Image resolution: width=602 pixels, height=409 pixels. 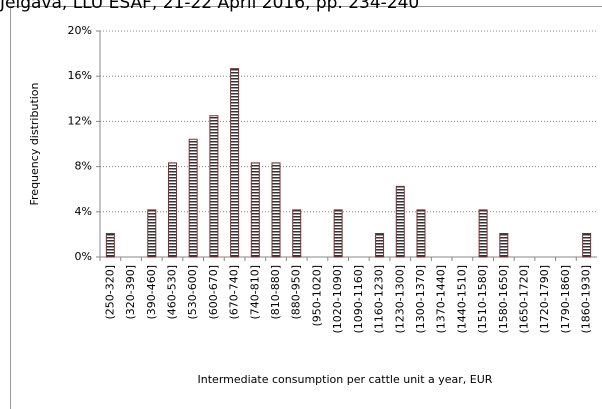 I want to click on x-tick-label: (1090-1160], so click(x=358, y=299).